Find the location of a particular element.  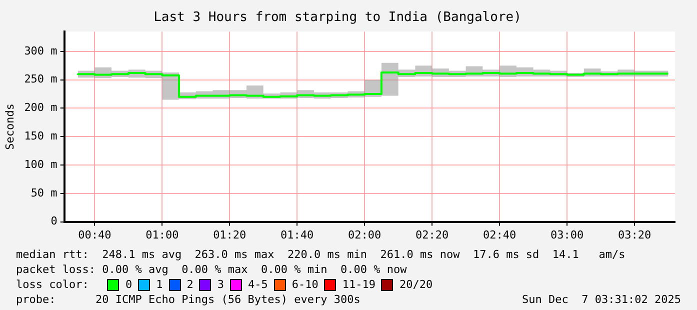

x-tick-label: 03:00 is located at coordinates (567, 235).